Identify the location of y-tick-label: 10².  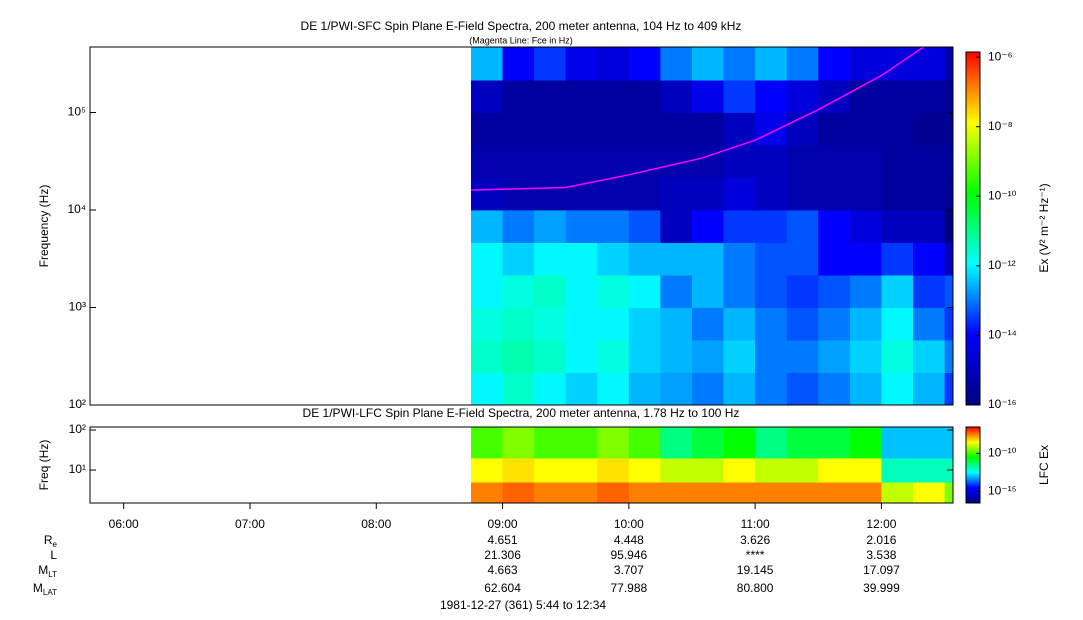
(77, 429).